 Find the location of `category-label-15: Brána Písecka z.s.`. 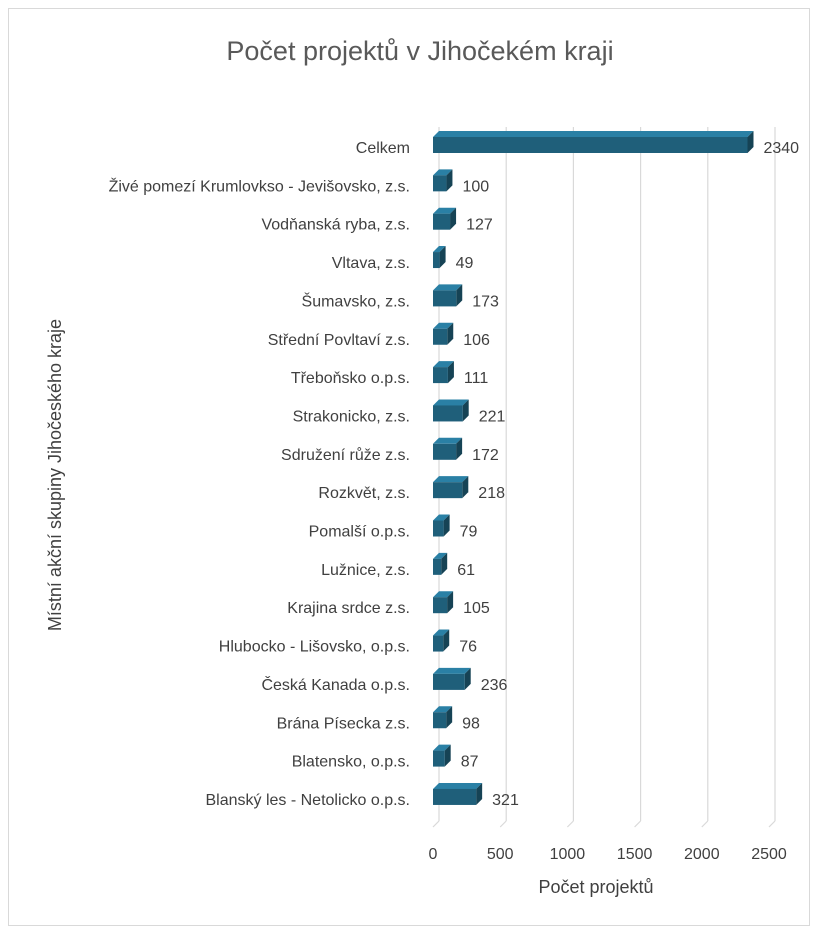

category-label-15: Brána Písecka z.s. is located at coordinates (343, 723).